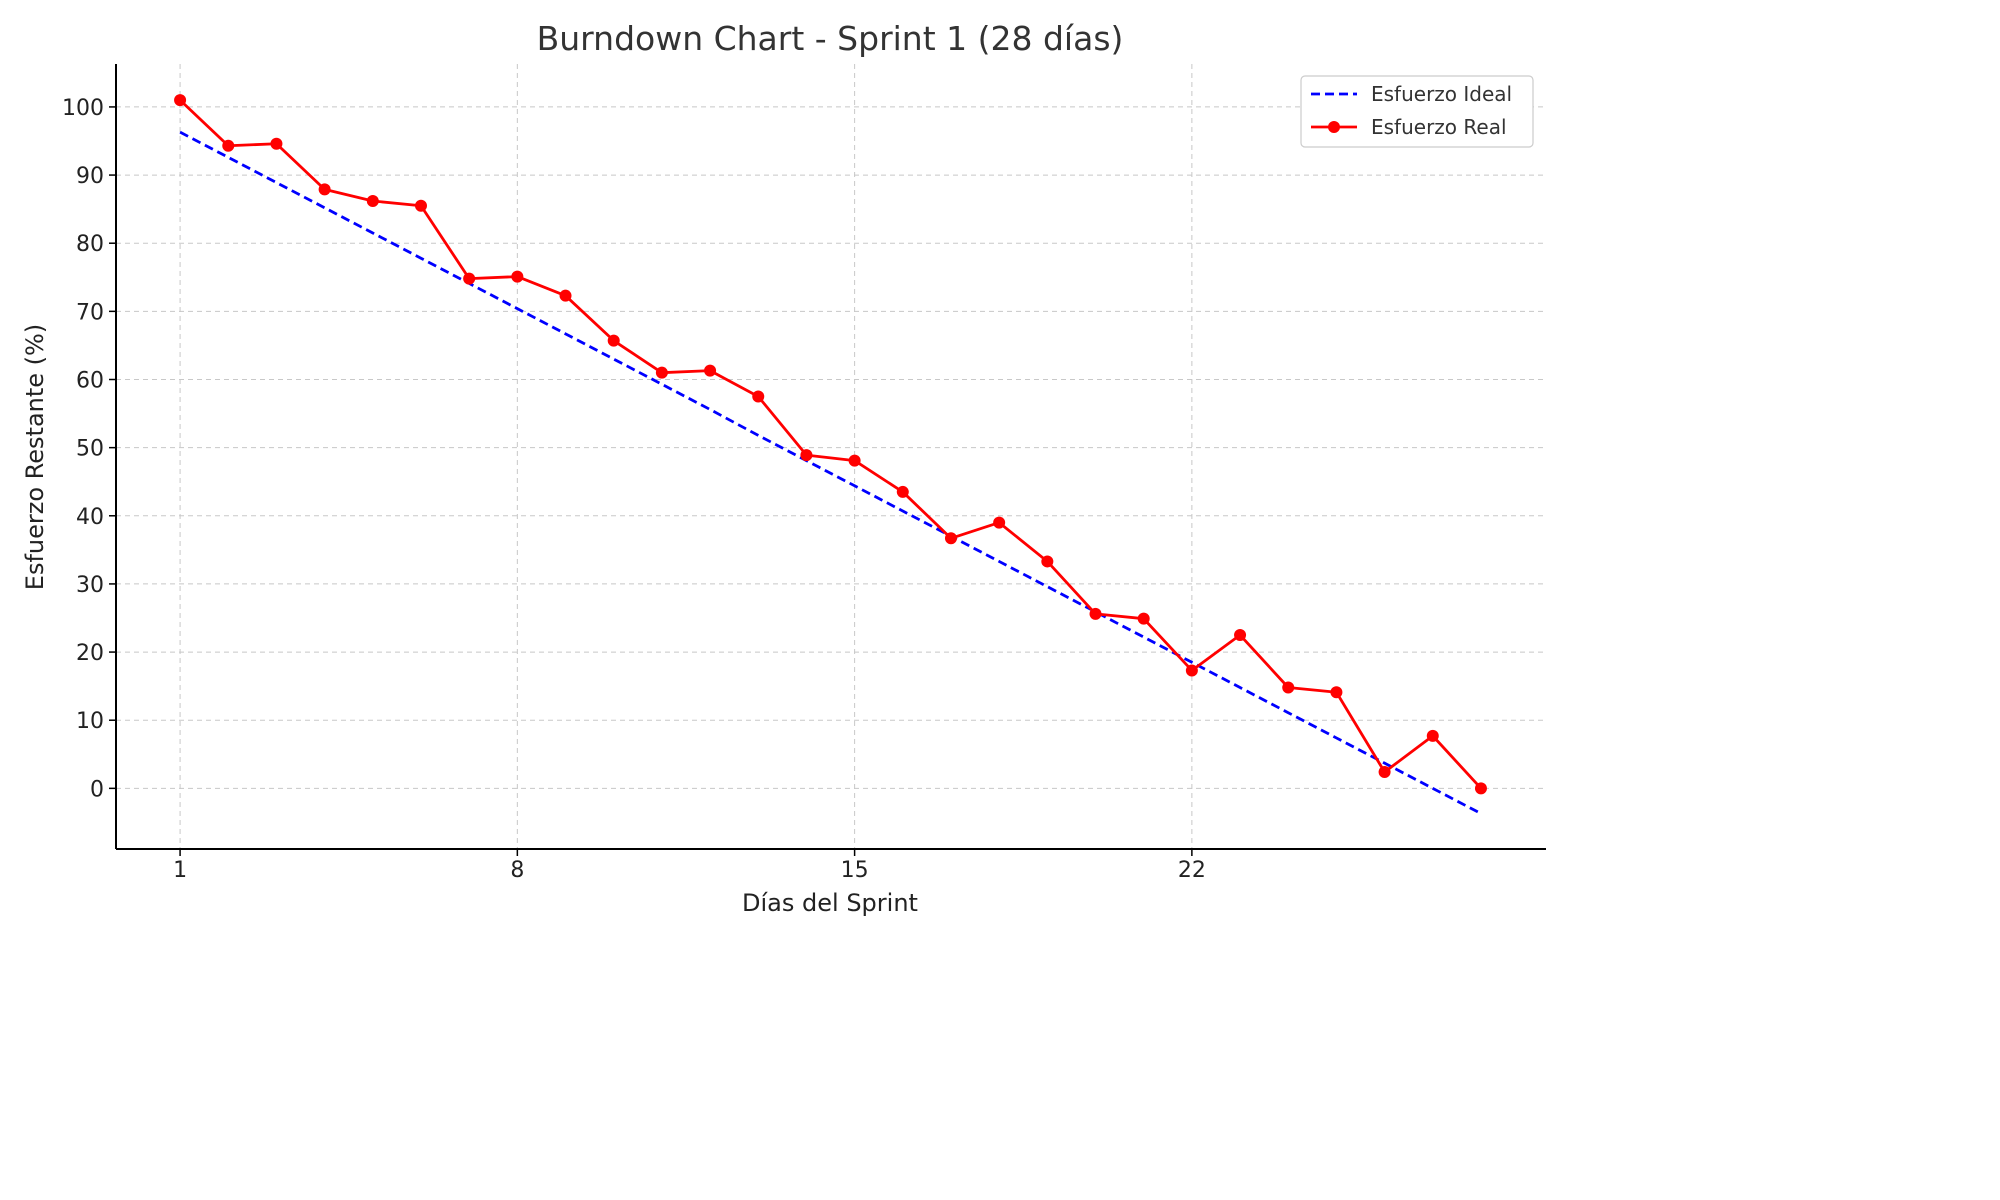 The image size is (2000, 1200). I want to click on x-axis-label: Días del Sprint, so click(830, 903).